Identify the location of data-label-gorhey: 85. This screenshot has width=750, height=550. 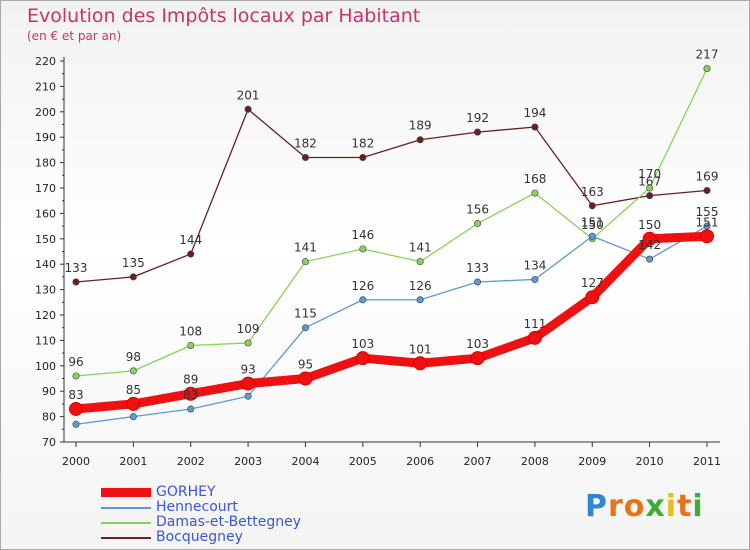
(133, 390).